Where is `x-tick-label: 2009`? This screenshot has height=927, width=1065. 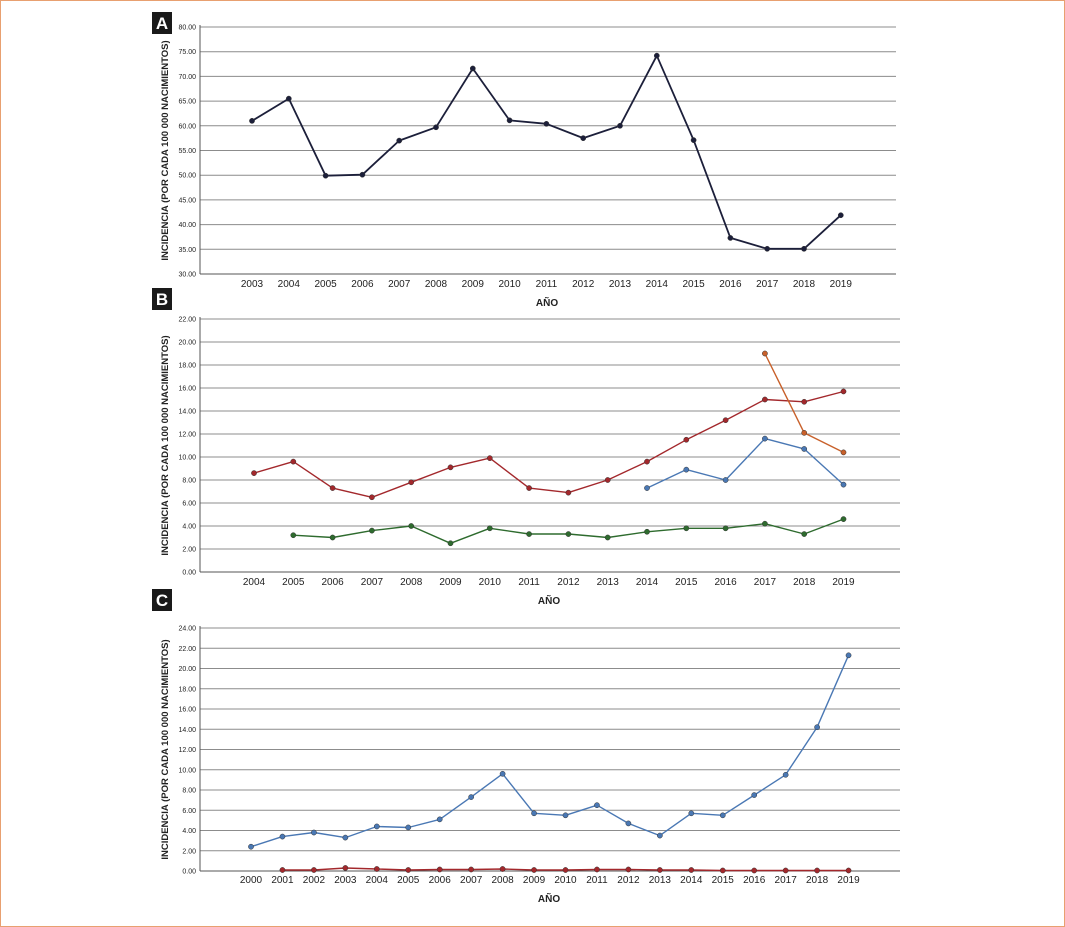 x-tick-label: 2009 is located at coordinates (450, 582).